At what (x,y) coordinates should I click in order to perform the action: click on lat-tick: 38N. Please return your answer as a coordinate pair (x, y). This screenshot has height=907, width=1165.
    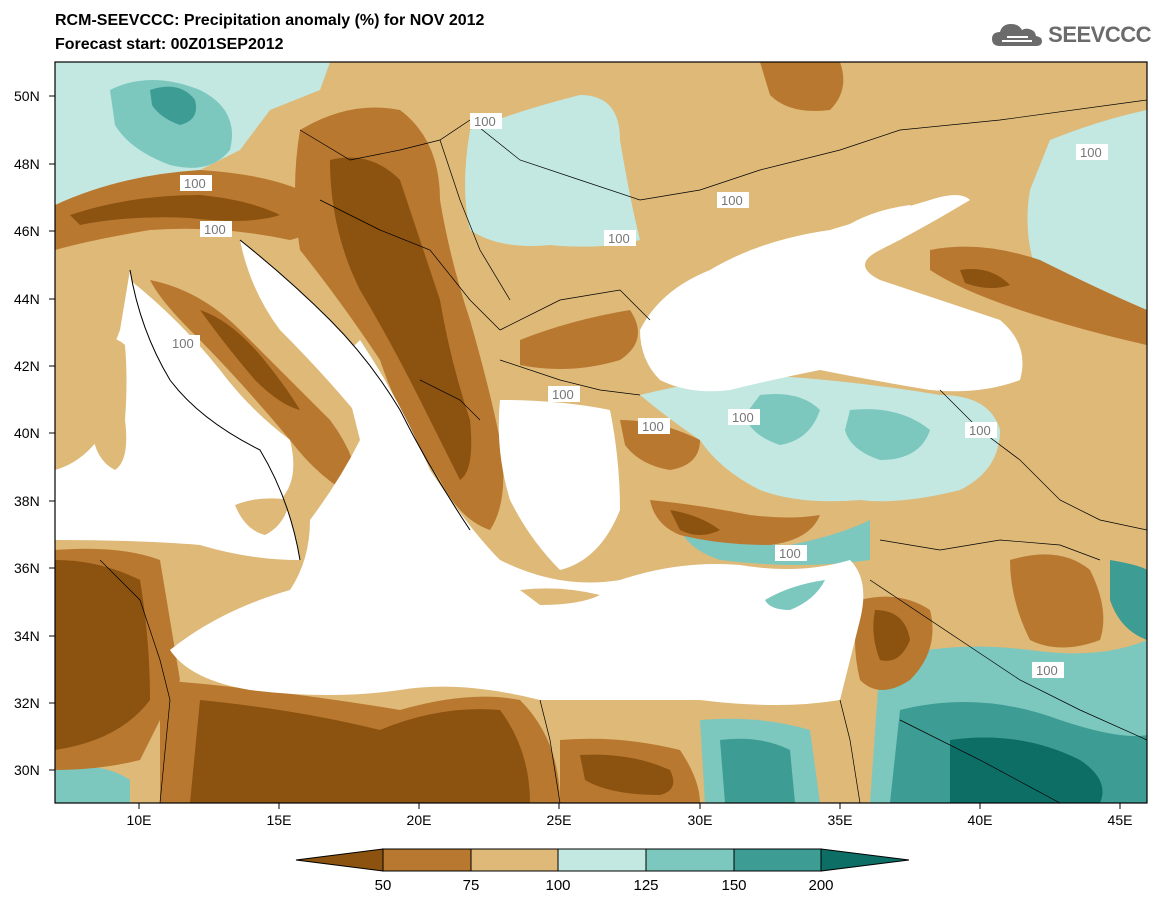
    Looking at the image, I should click on (34, 501).